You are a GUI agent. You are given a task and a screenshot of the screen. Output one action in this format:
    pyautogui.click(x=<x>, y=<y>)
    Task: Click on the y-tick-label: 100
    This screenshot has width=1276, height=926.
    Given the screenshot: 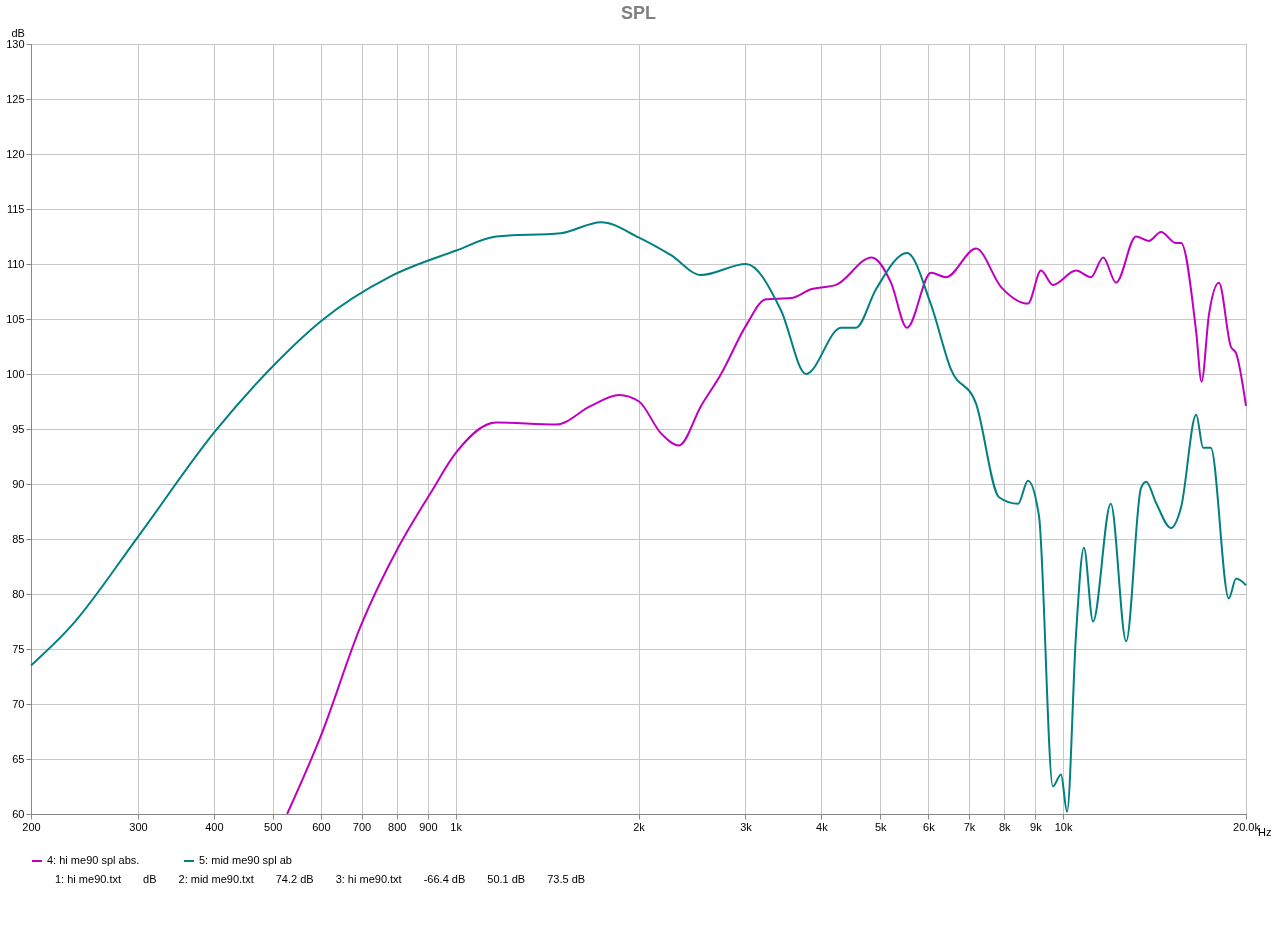 What is the action you would take?
    pyautogui.click(x=15, y=373)
    